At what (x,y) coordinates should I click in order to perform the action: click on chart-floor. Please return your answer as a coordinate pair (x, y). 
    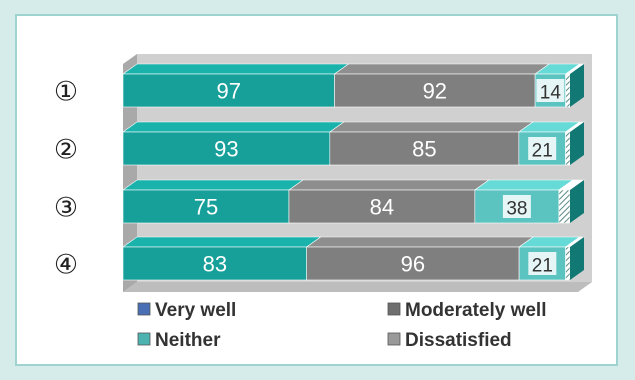
    Looking at the image, I should click on (357, 287).